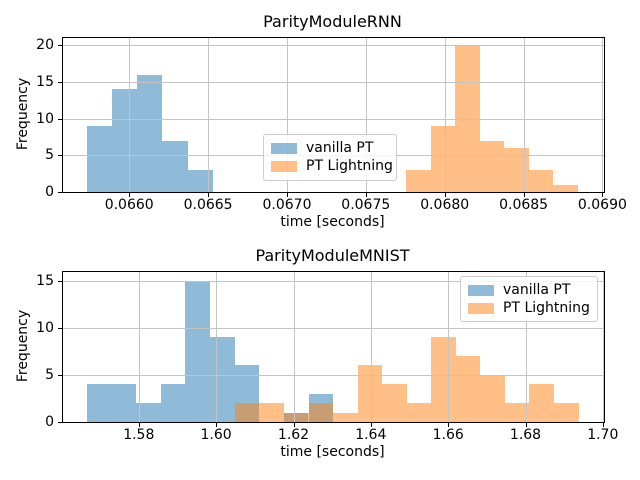 The height and width of the screenshot is (480, 640). What do you see at coordinates (216, 435) in the screenshot?
I see `x-tick-label: 1.60` at bounding box center [216, 435].